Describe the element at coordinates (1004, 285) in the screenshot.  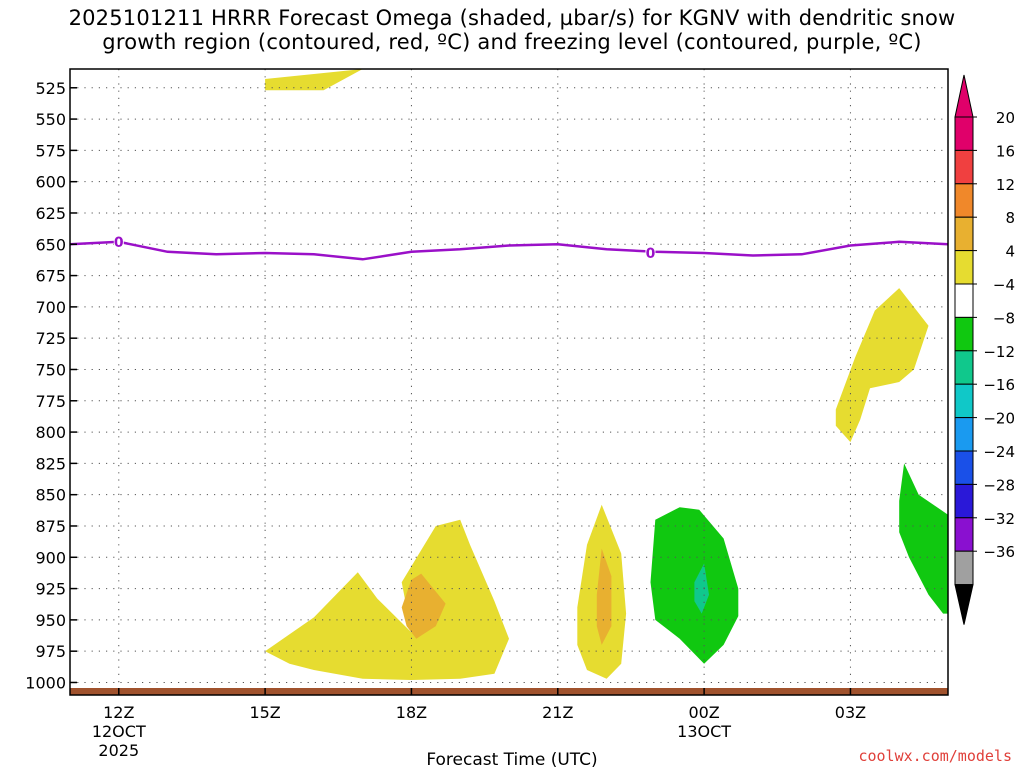
I see `colorbar-label: −4` at that location.